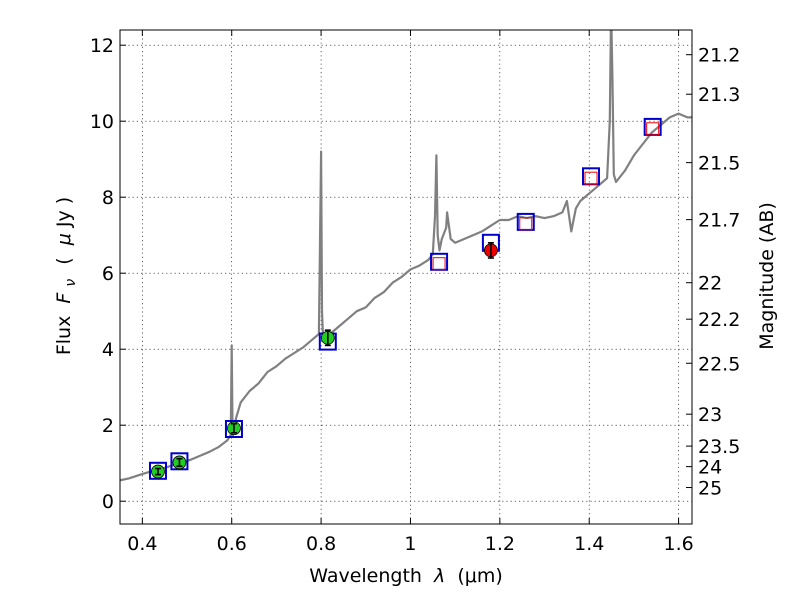 Image resolution: width=800 pixels, height=600 pixels. Describe the element at coordinates (64, 239) in the screenshot. I see `y-axis-unit-mu: μ` at that location.